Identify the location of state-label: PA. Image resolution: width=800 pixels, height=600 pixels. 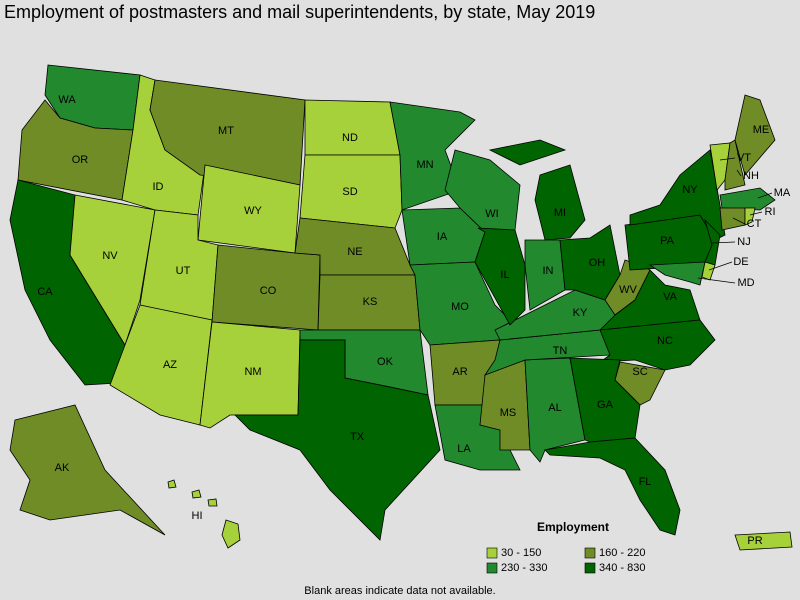
(667, 241).